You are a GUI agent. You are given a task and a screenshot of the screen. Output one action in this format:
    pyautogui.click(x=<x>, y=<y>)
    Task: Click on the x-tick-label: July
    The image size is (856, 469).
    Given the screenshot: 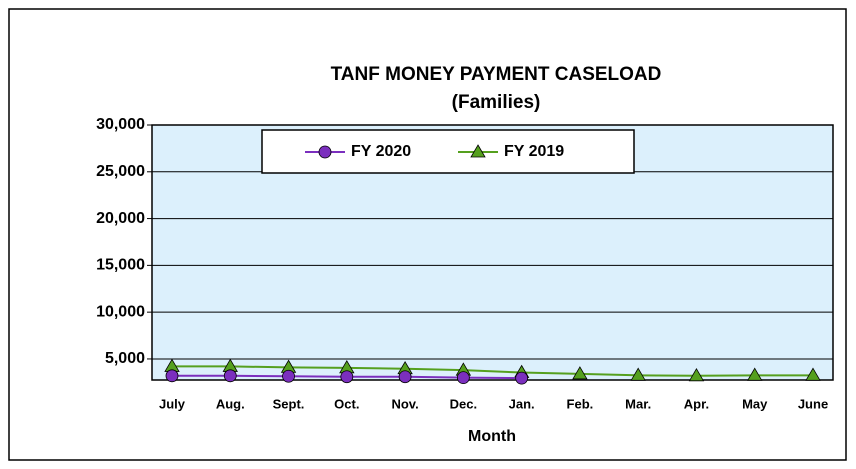 What is the action you would take?
    pyautogui.click(x=172, y=403)
    